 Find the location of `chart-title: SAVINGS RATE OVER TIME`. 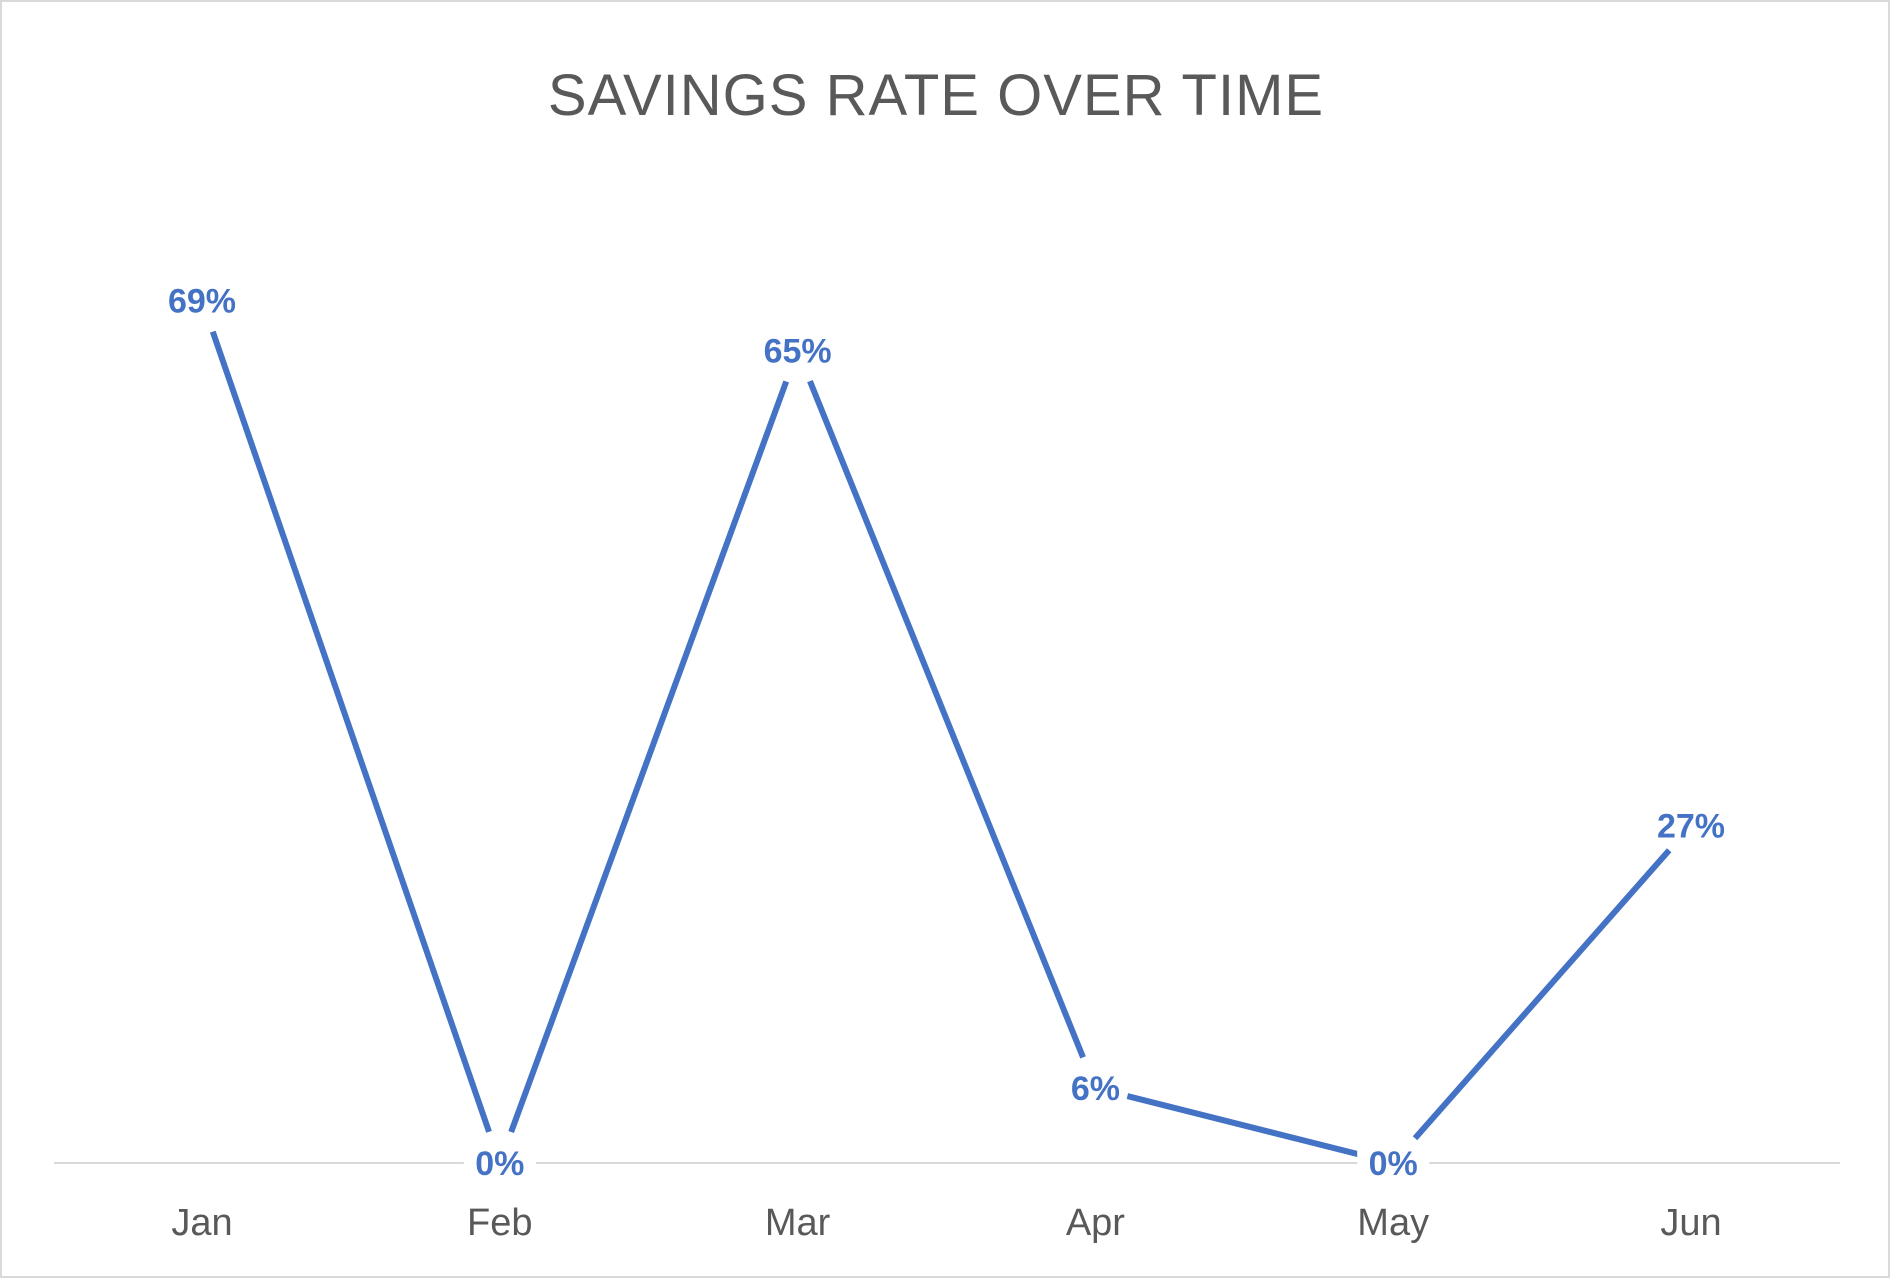

chart-title: SAVINGS RATE OVER TIME is located at coordinates (936, 95).